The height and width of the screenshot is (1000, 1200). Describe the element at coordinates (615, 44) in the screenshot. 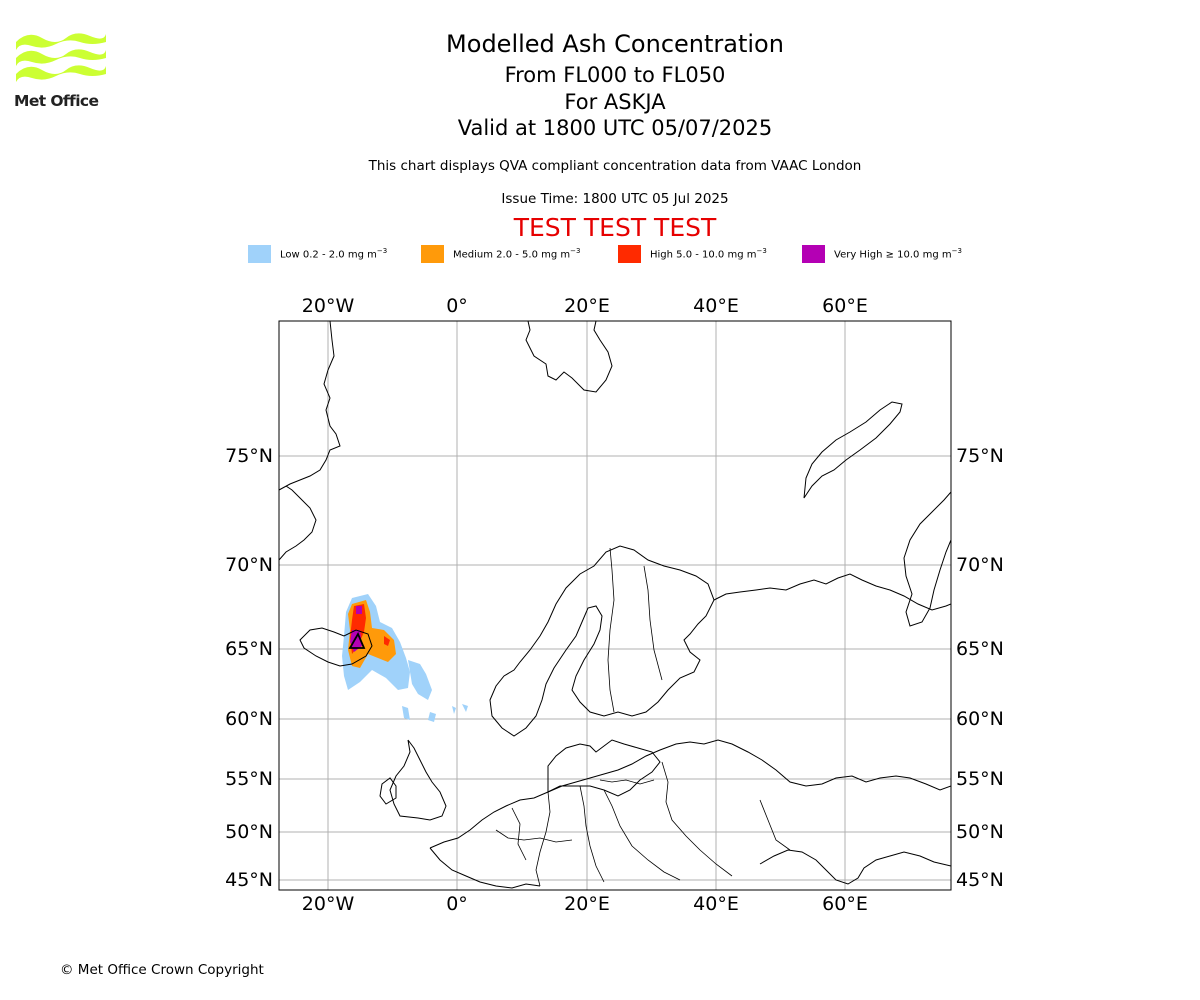

I see `chart-title: Modelled Ash Concentration` at that location.